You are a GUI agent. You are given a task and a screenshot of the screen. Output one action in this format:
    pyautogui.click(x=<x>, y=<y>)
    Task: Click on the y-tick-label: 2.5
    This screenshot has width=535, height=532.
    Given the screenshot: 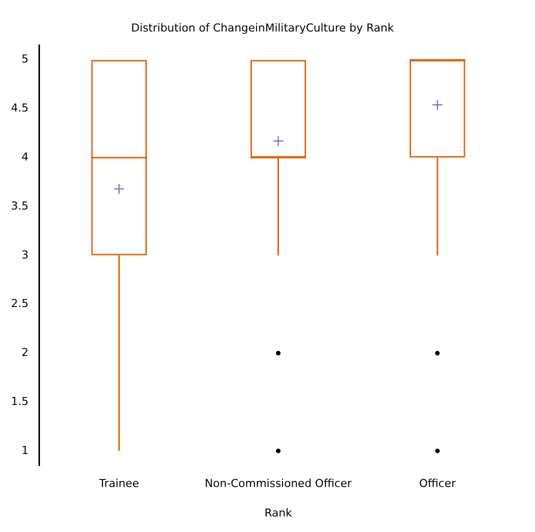 What is the action you would take?
    pyautogui.click(x=19, y=303)
    